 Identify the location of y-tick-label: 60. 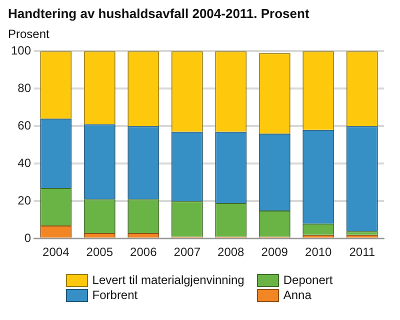
(25, 125).